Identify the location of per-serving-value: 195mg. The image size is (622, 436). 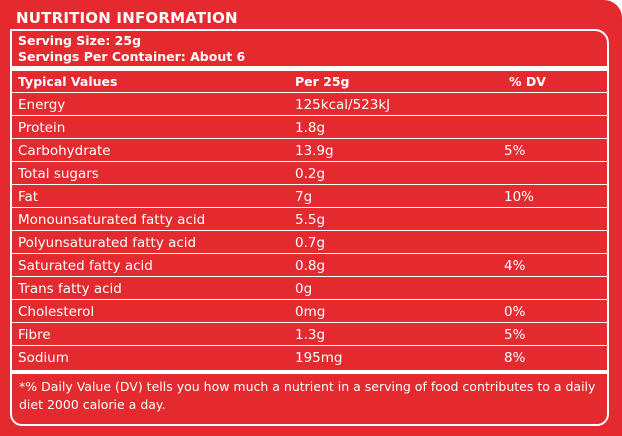
(319, 358).